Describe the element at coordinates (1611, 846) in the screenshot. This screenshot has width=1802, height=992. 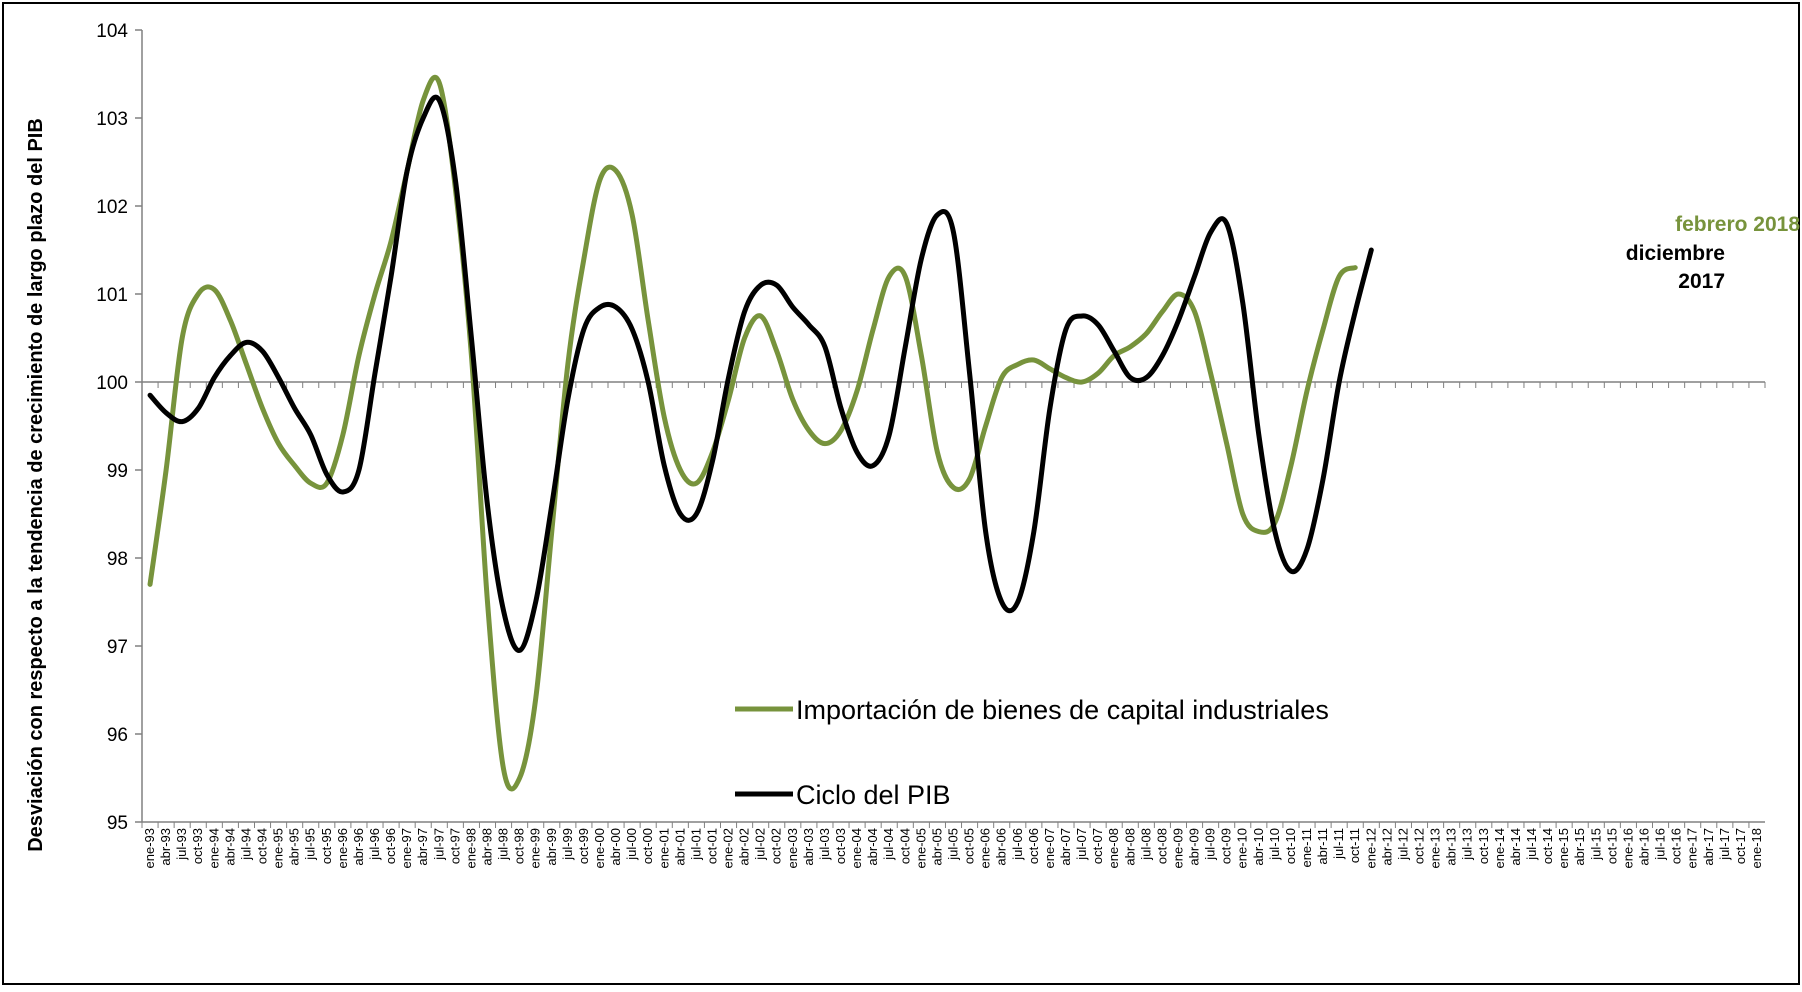
I see `x-tick-label: oct-15` at that location.